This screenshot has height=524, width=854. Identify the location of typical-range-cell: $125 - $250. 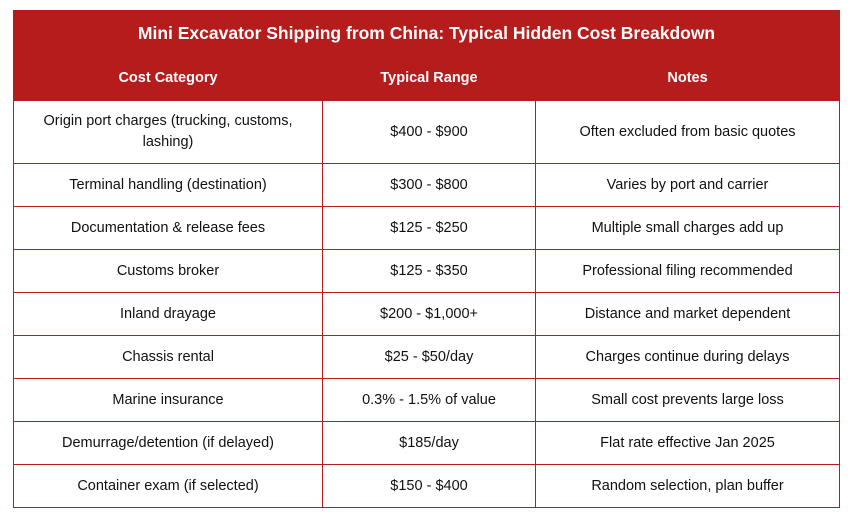
(429, 228).